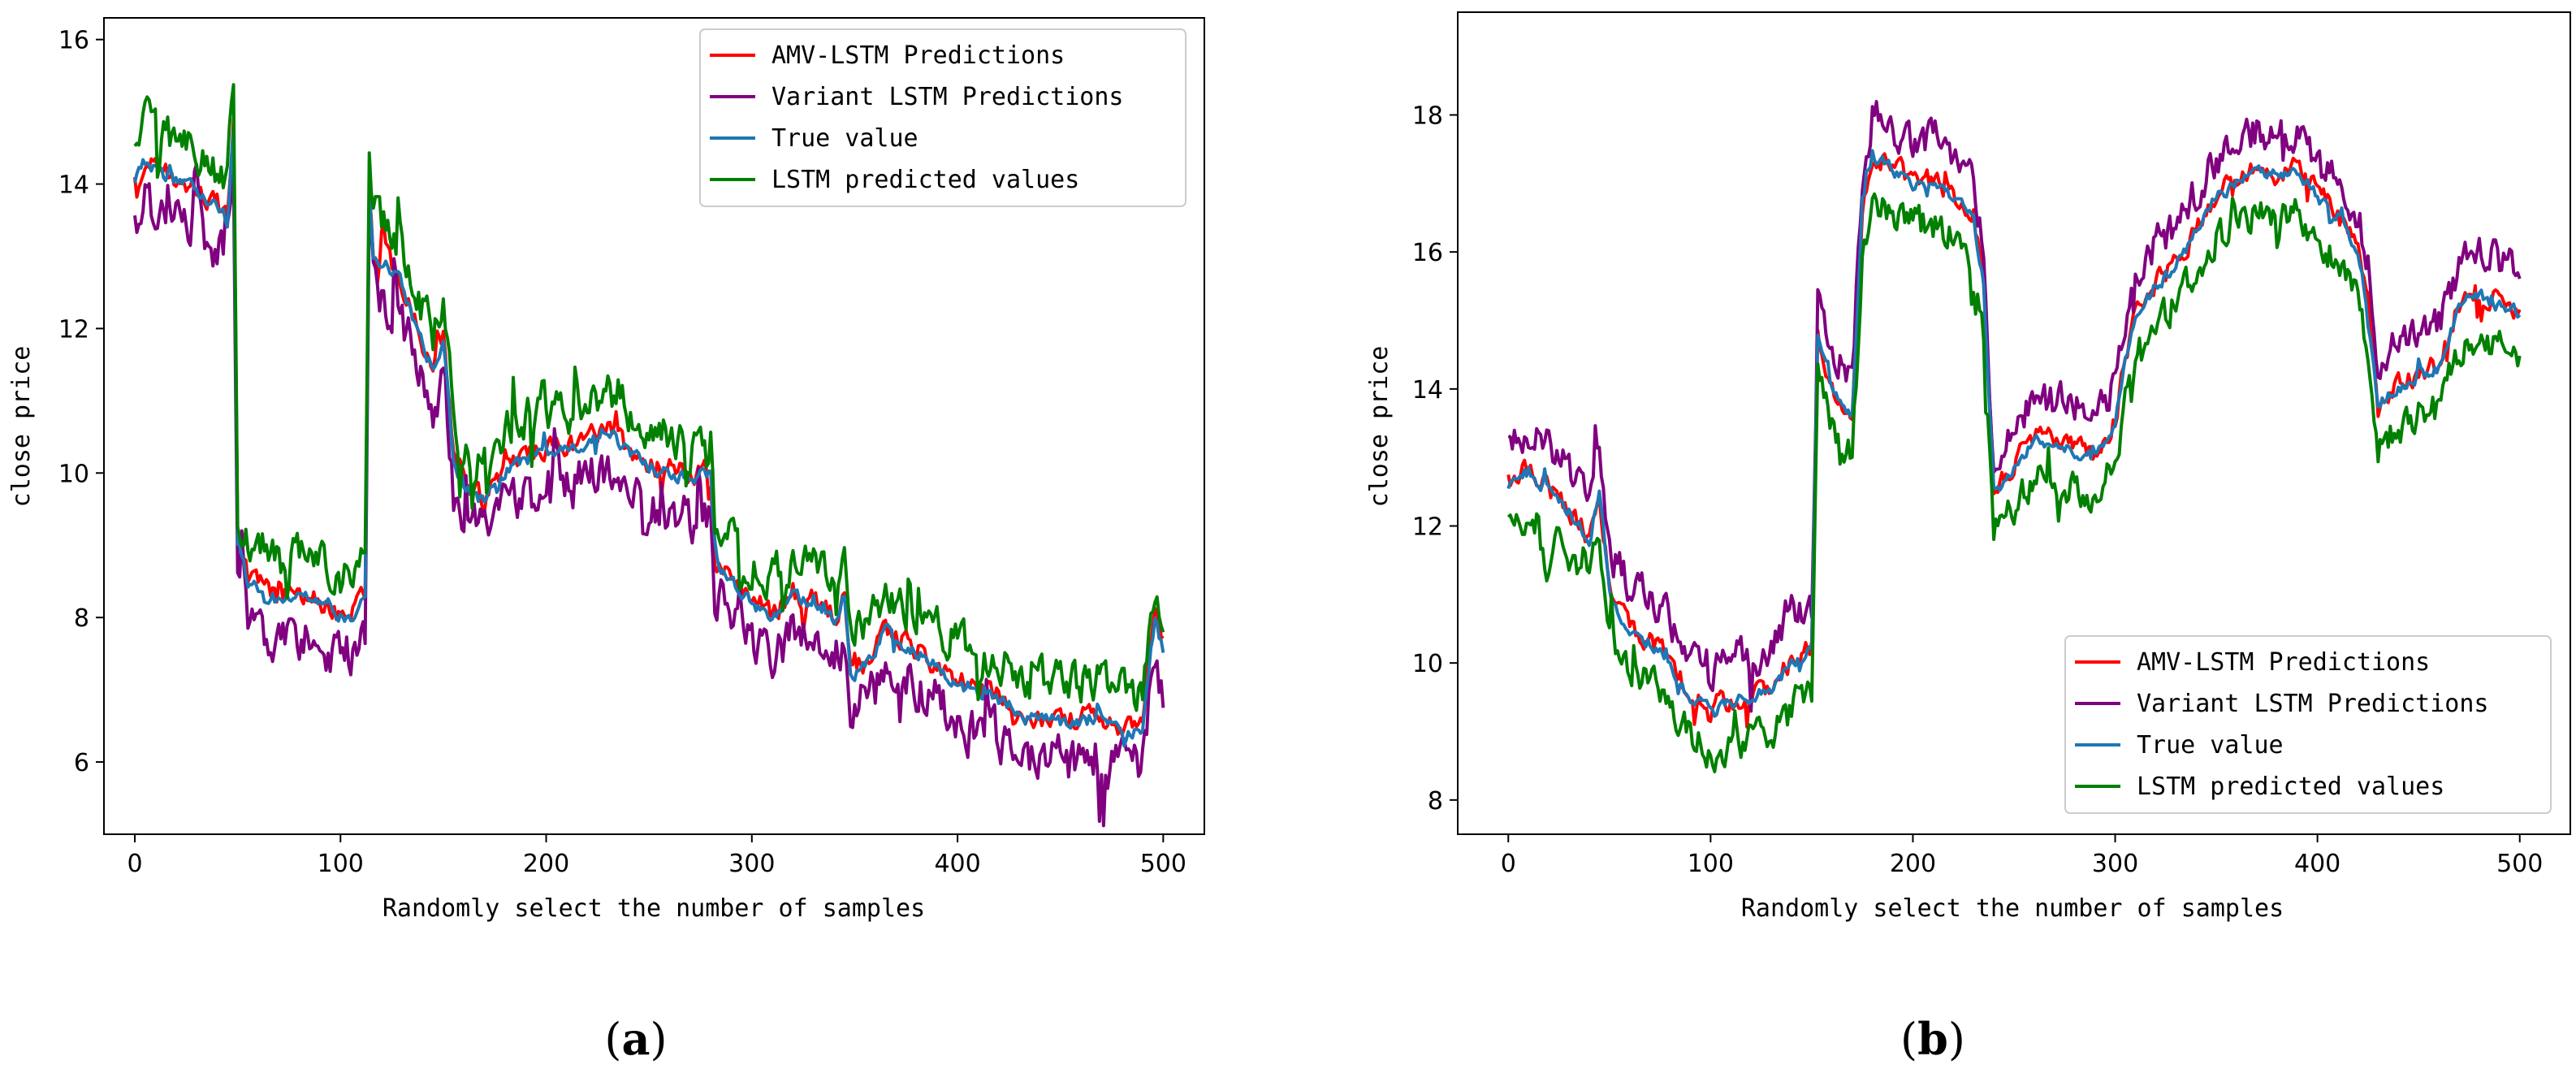  What do you see at coordinates (1380, 427) in the screenshot?
I see `y-axis-title-b: close price` at bounding box center [1380, 427].